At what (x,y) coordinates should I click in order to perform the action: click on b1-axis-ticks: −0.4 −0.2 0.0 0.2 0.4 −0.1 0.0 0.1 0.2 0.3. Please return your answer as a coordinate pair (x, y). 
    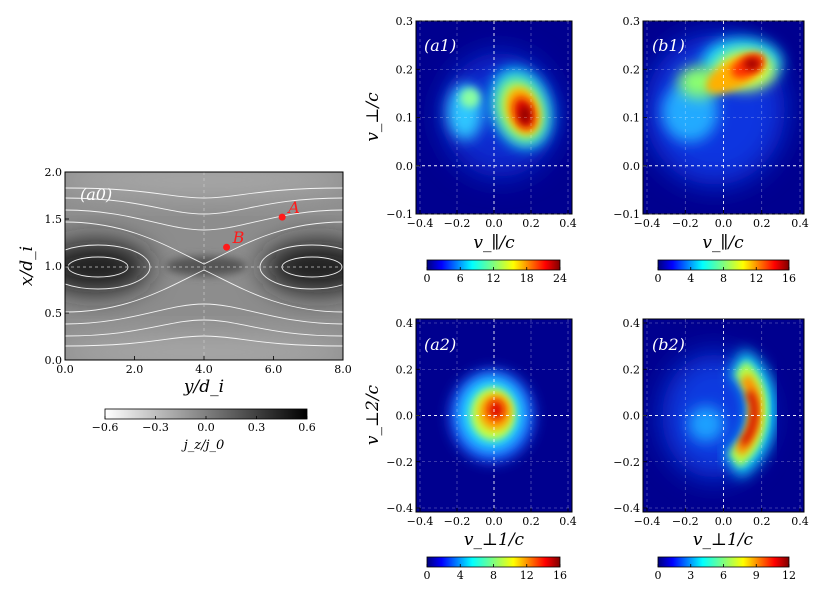
    Looking at the image, I should click on (710, 122).